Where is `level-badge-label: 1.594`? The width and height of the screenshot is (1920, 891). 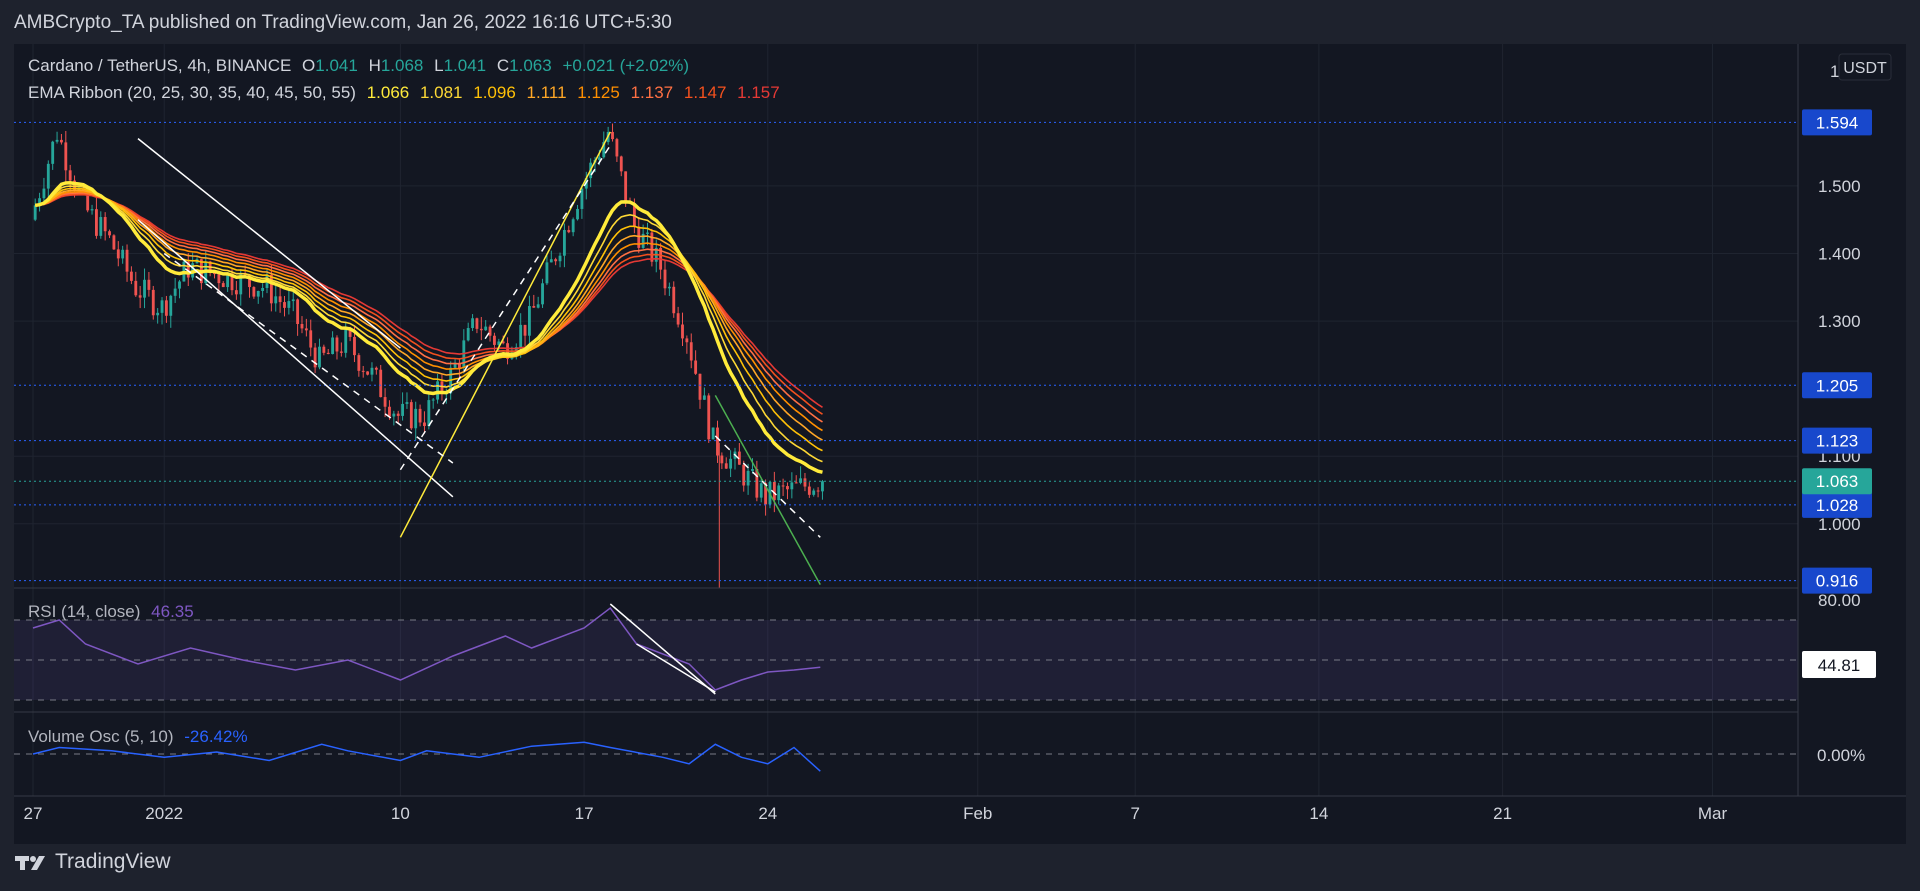 level-badge-label: 1.594 is located at coordinates (1837, 122).